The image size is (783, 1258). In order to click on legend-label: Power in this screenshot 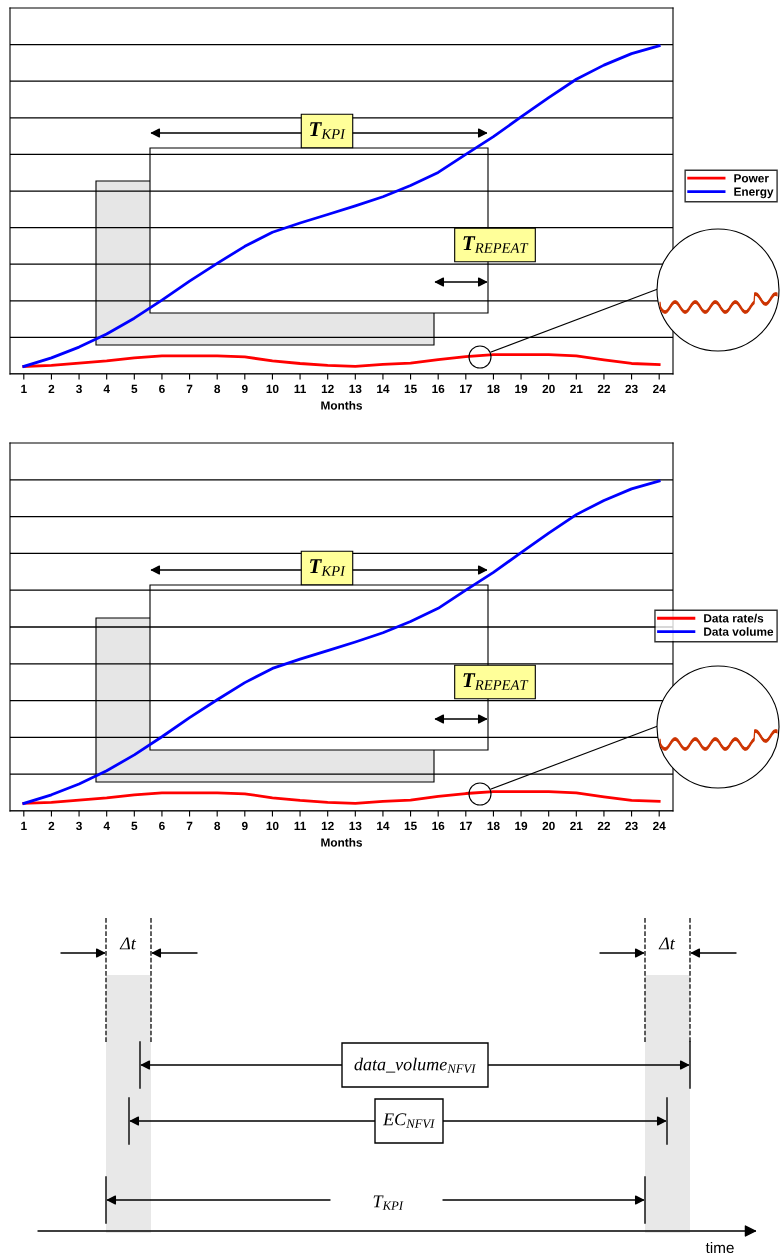, I will do `click(751, 178)`.